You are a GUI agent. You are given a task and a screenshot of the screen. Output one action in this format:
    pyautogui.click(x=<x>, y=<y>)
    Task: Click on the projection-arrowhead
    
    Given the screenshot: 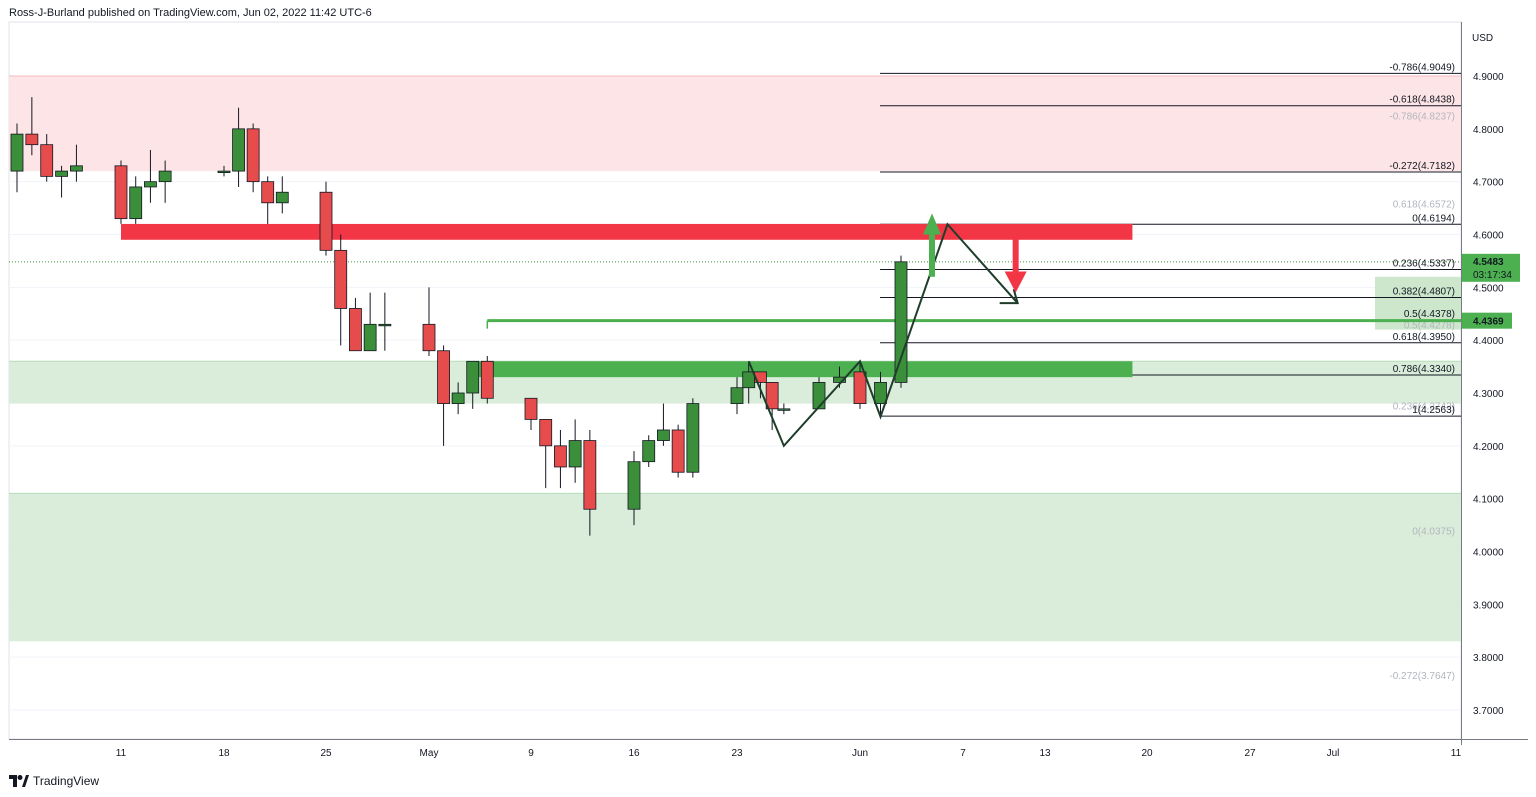 What is the action you would take?
    pyautogui.click(x=1009, y=296)
    